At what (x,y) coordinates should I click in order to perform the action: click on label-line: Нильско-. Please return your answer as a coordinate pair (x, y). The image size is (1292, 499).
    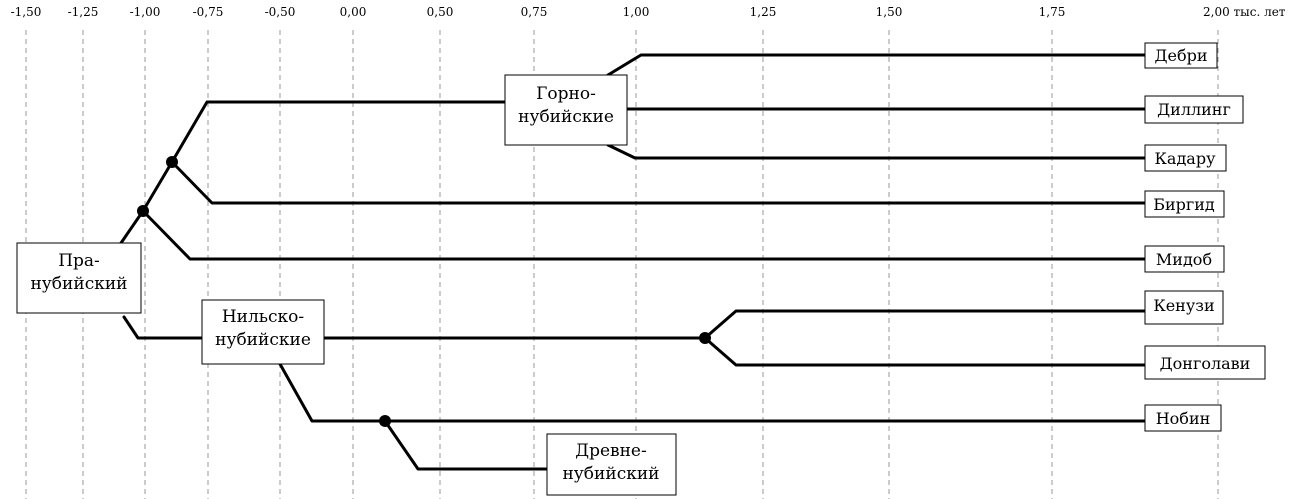
    Looking at the image, I should click on (263, 317).